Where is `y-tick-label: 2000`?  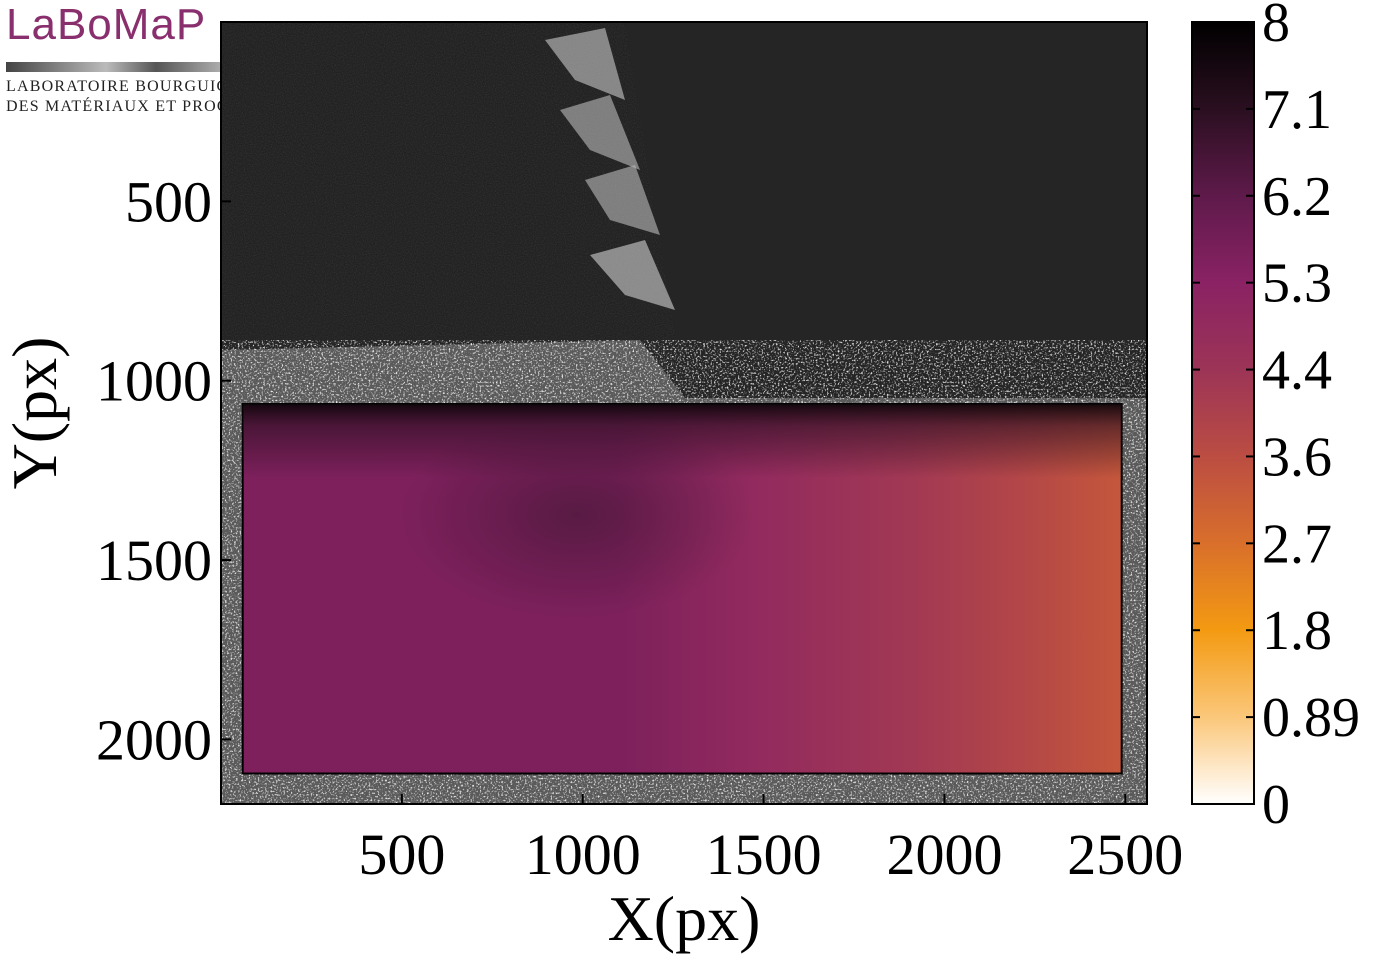
y-tick-label: 2000 is located at coordinates (154, 739).